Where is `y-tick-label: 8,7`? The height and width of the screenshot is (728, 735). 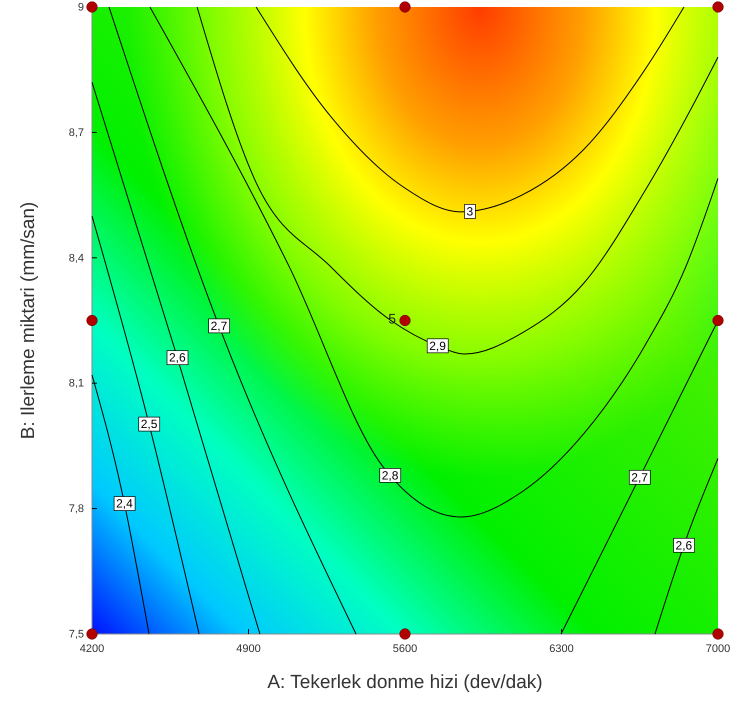
y-tick-label: 8,7 is located at coordinates (76, 132).